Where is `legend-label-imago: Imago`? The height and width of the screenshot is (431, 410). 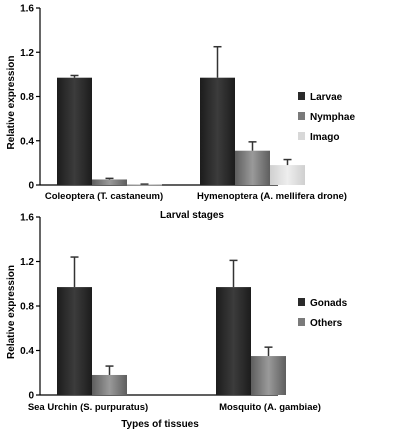 legend-label-imago: Imago is located at coordinates (324, 137).